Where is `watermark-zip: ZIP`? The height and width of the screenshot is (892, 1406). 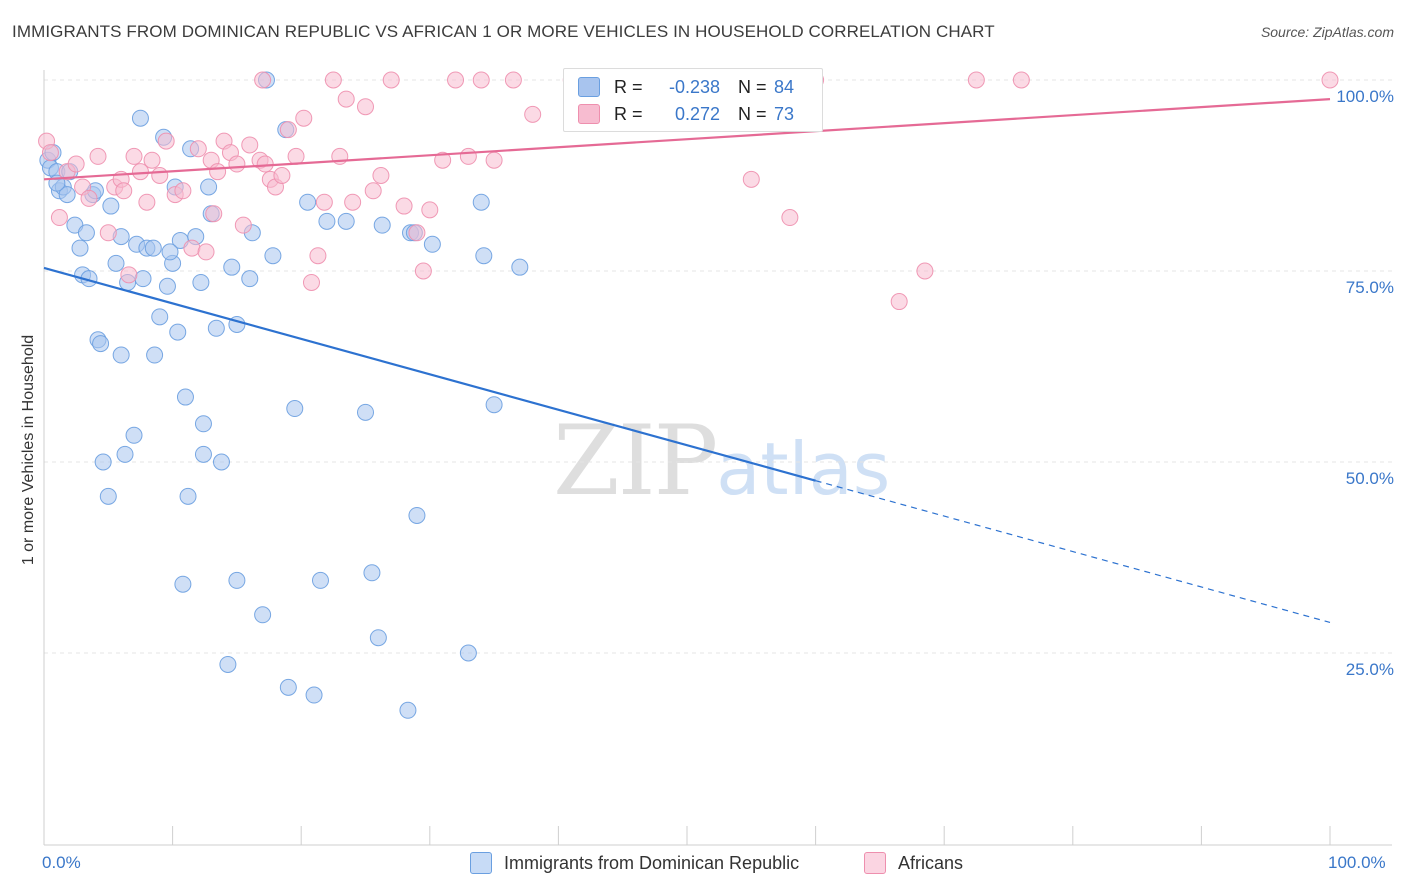 watermark-zip: ZIP is located at coordinates (635, 461).